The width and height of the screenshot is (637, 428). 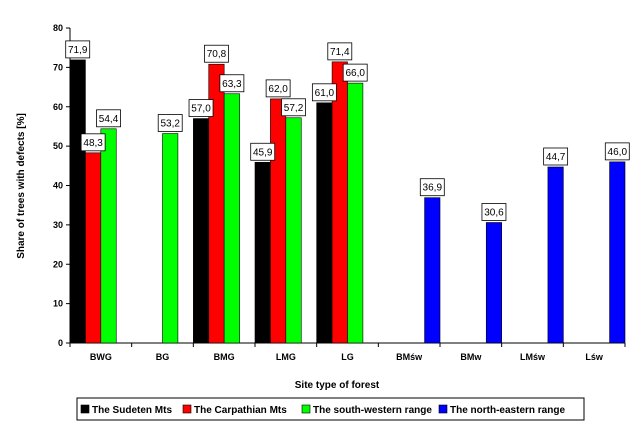 I want to click on y-tick-label: 70, so click(x=58, y=67).